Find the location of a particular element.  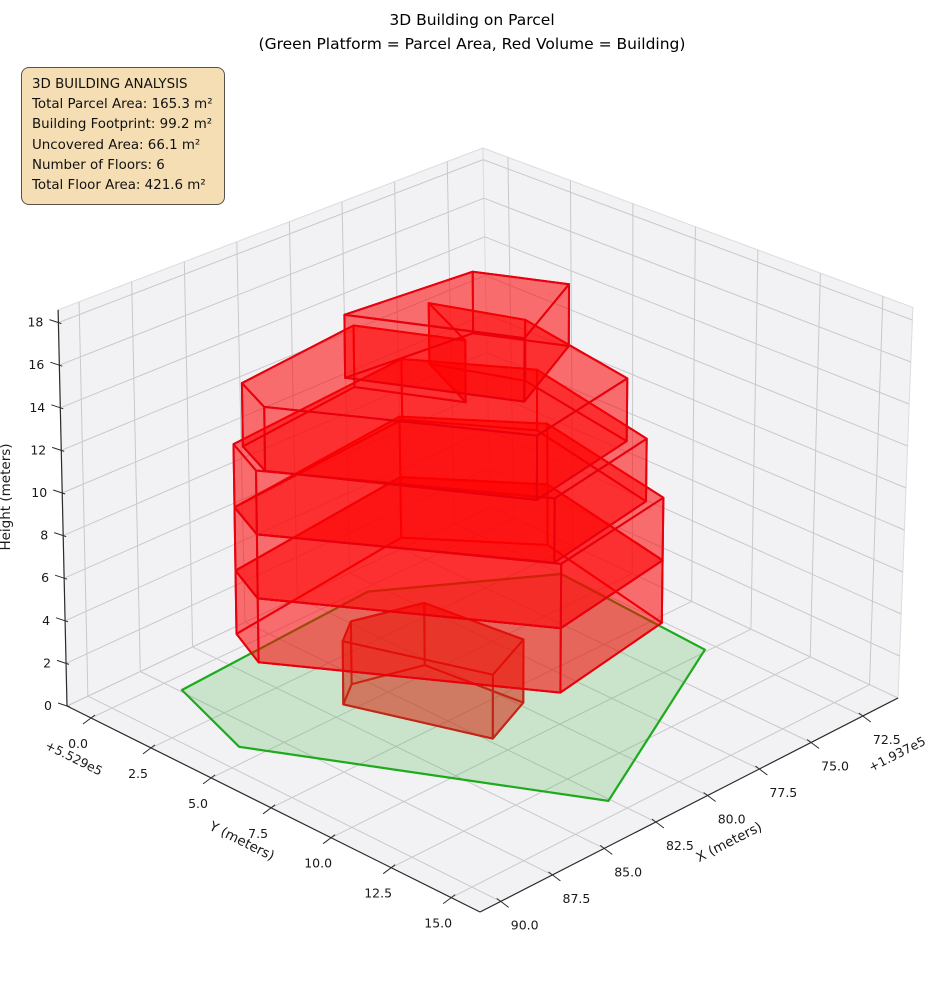

info-box-line-floors: Number of Floors: 6 is located at coordinates (98, 165).